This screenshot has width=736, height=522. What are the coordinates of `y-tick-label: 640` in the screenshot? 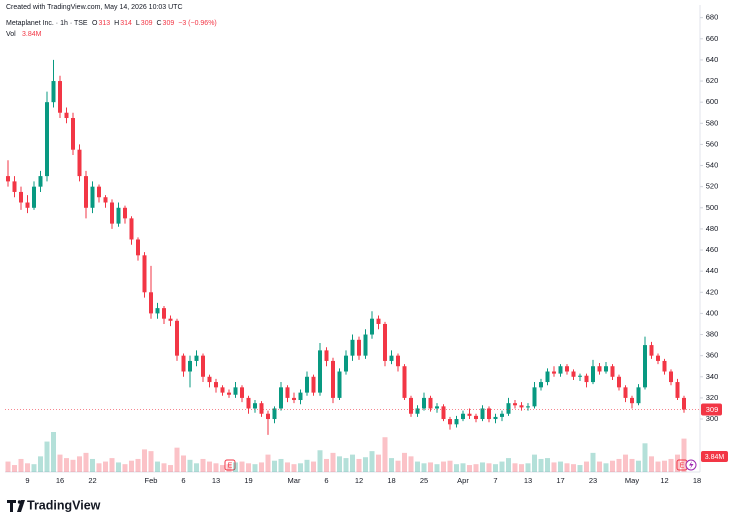 It's located at (712, 59).